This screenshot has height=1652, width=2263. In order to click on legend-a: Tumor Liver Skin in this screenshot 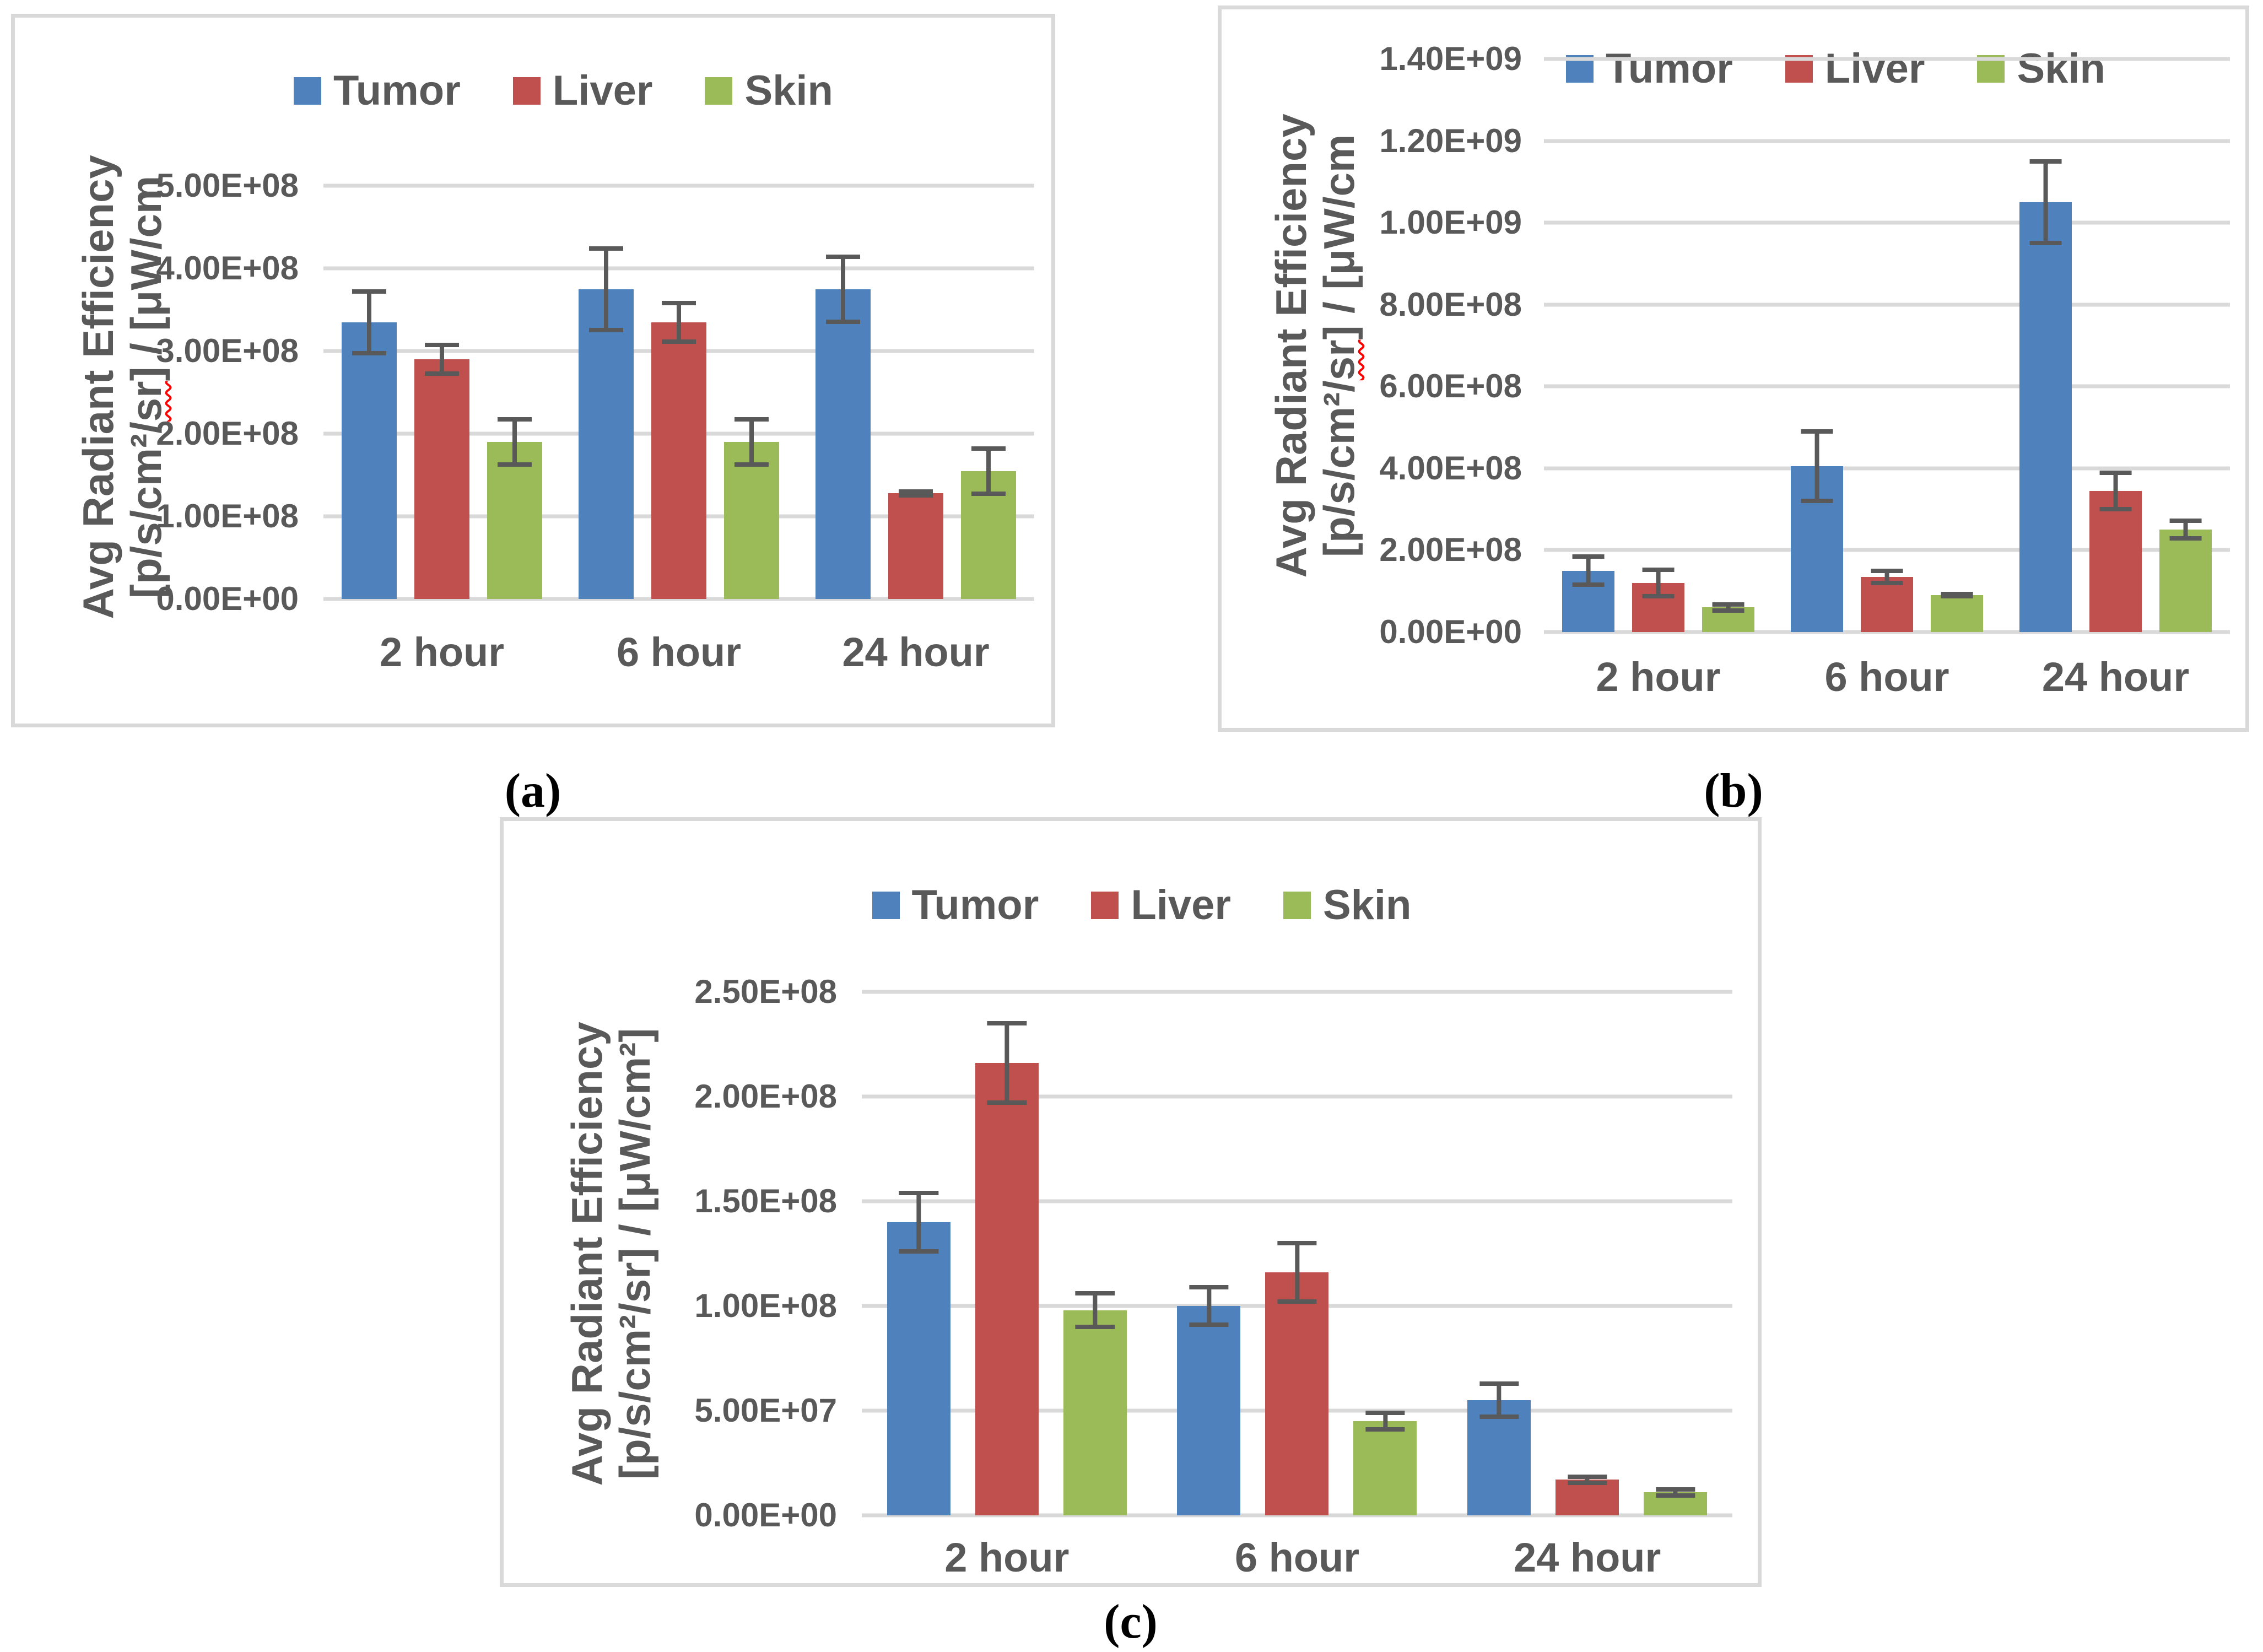, I will do `click(563, 91)`.